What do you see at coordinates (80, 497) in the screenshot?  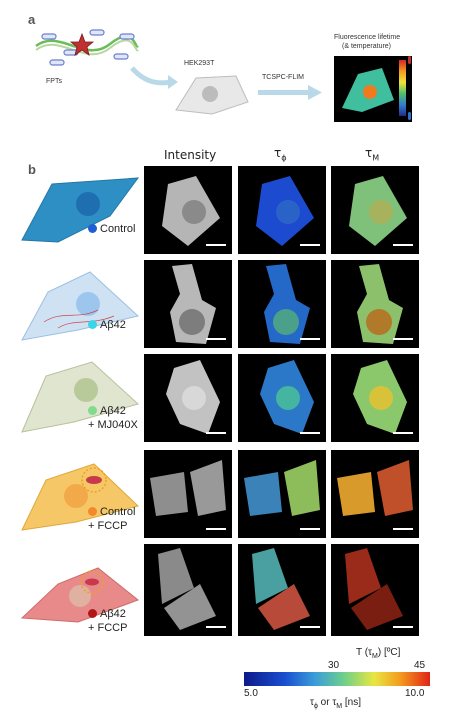 I see `cell-cartoon-control-fccp` at bounding box center [80, 497].